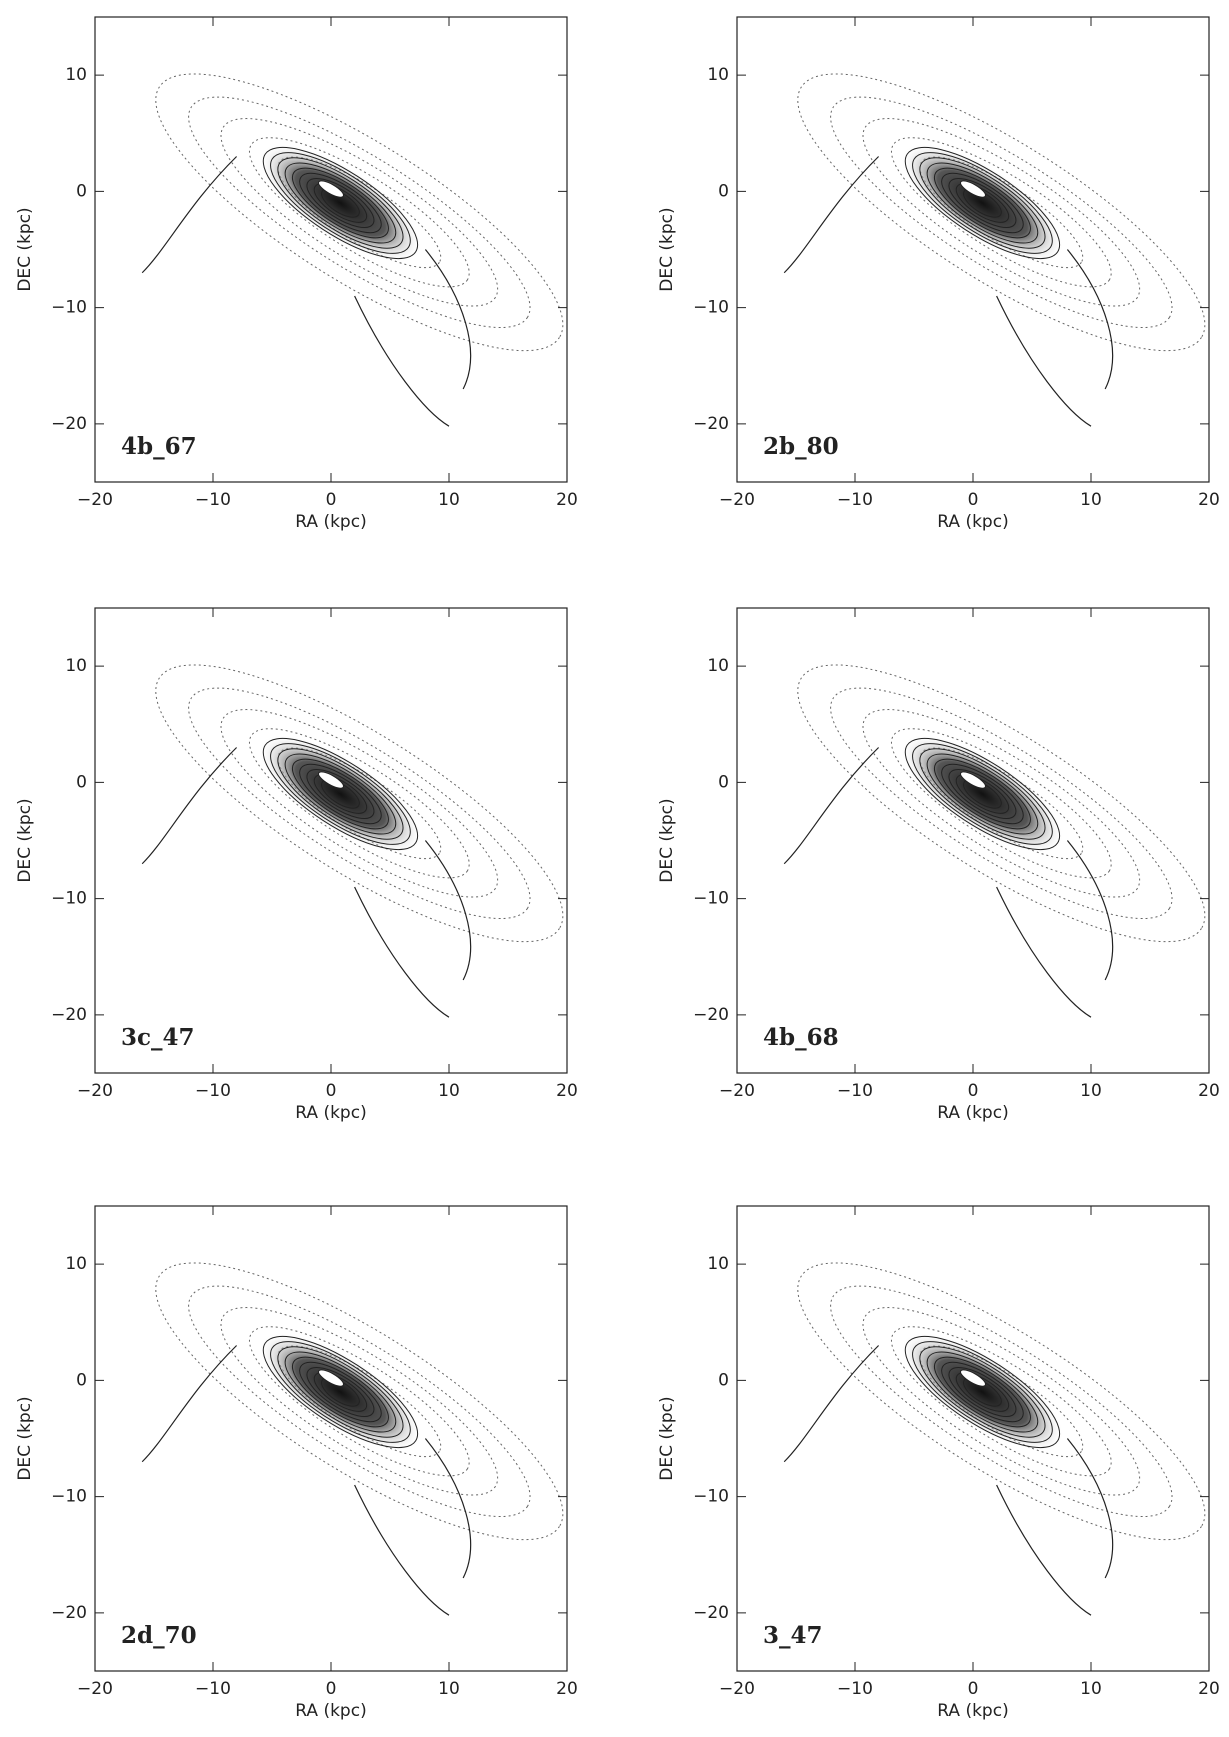 The height and width of the screenshot is (1737, 1229). What do you see at coordinates (159, 1635) in the screenshot?
I see `panel-label: 2d_70` at bounding box center [159, 1635].